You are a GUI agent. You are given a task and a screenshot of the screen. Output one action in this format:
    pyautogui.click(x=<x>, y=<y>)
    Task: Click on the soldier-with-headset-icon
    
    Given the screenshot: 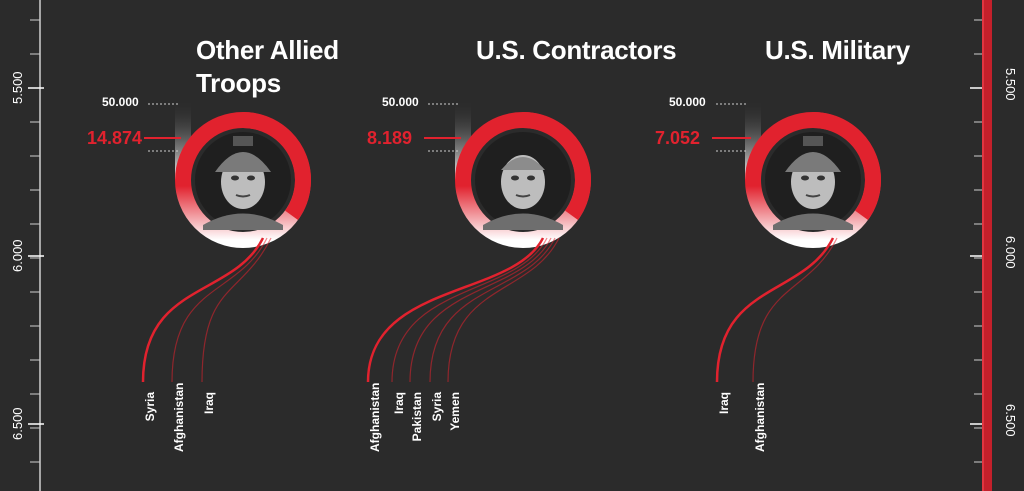 What is the action you would take?
    pyautogui.click(x=243, y=183)
    